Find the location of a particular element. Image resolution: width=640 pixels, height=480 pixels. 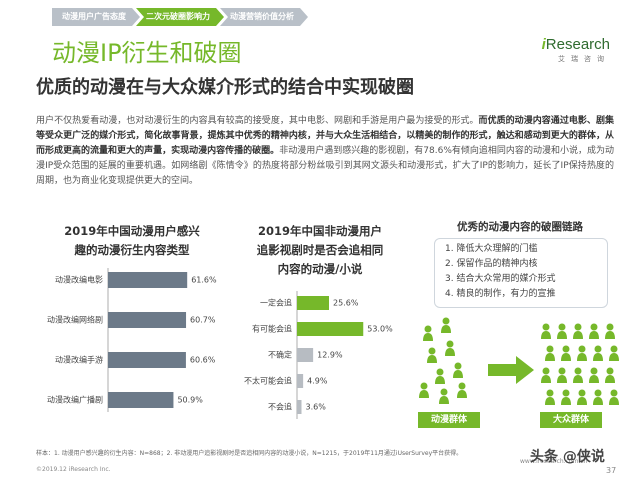

arrow-head is located at coordinates (525, 370).